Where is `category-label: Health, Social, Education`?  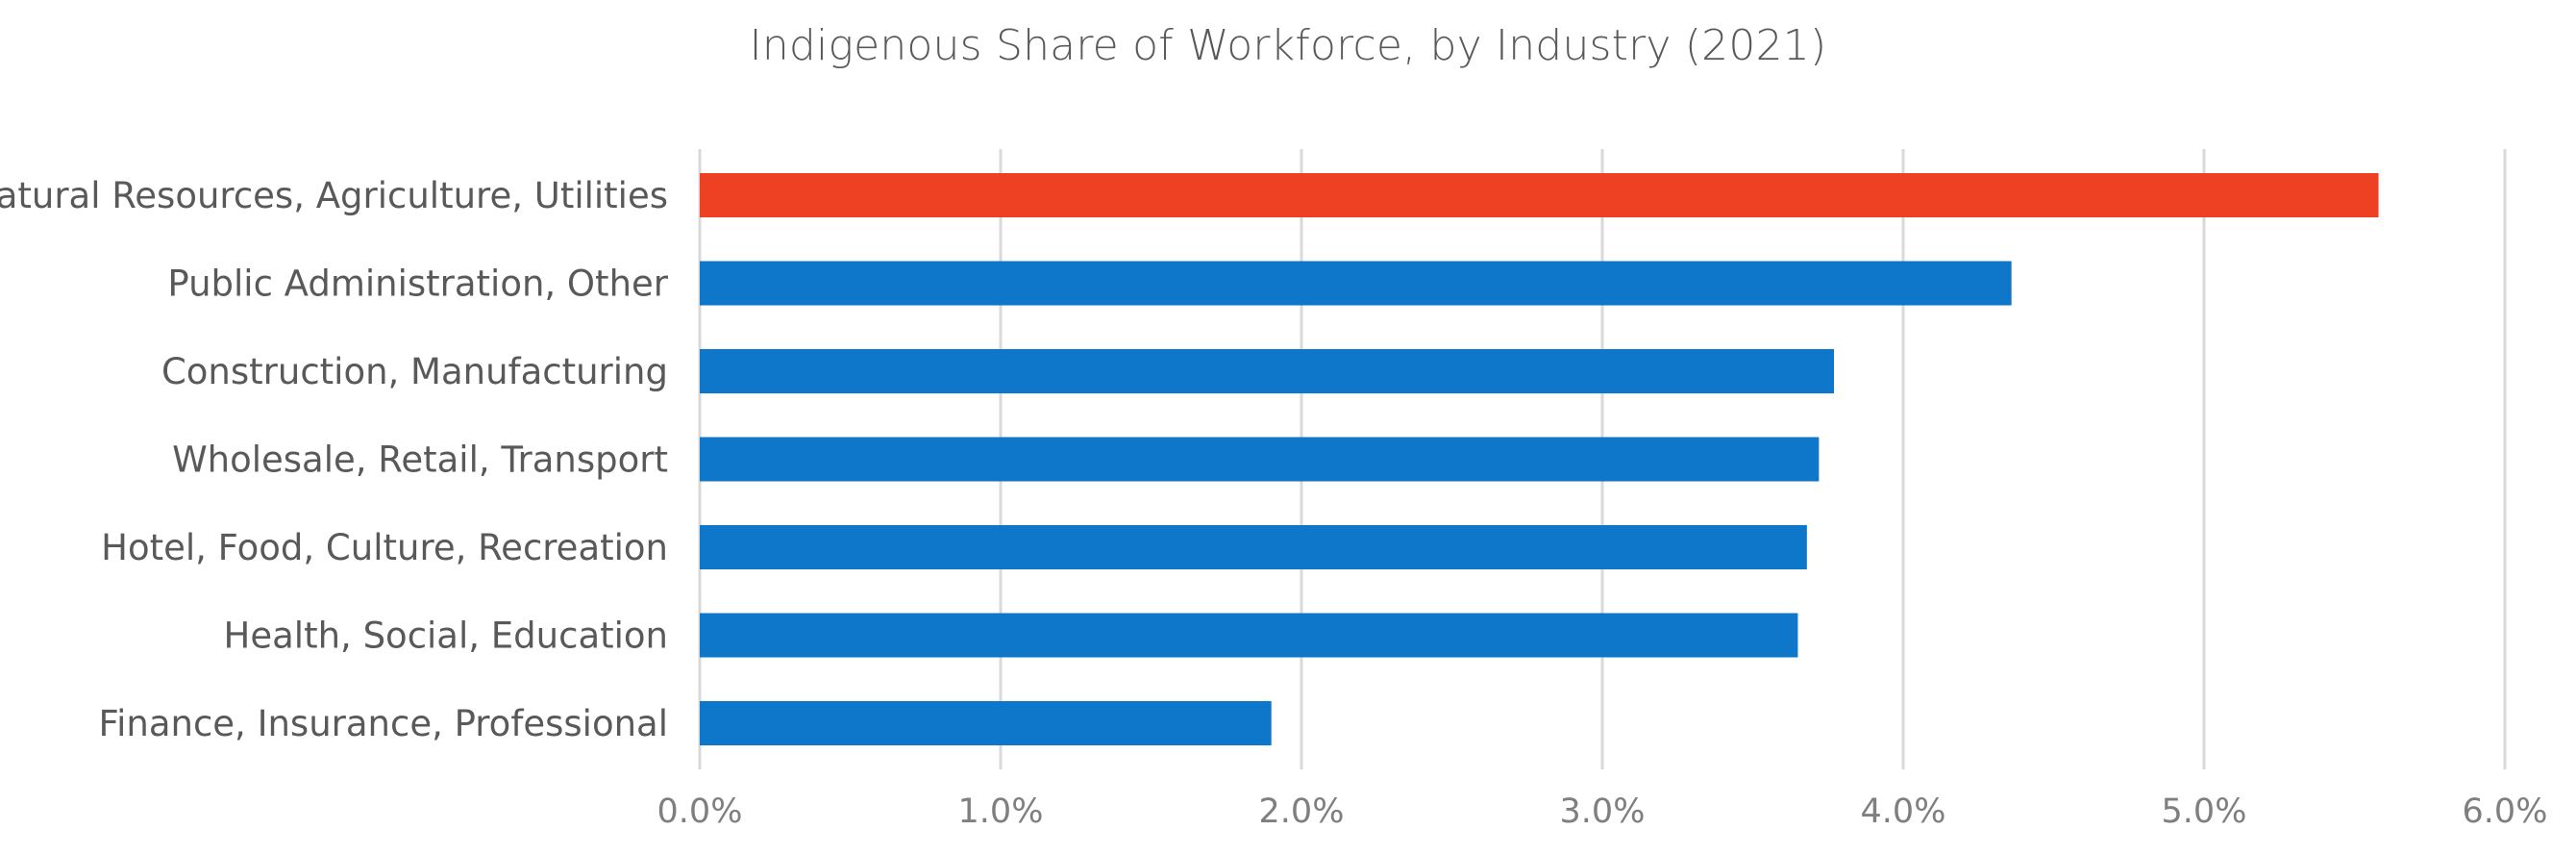
category-label: Health, Social, Education is located at coordinates (446, 636).